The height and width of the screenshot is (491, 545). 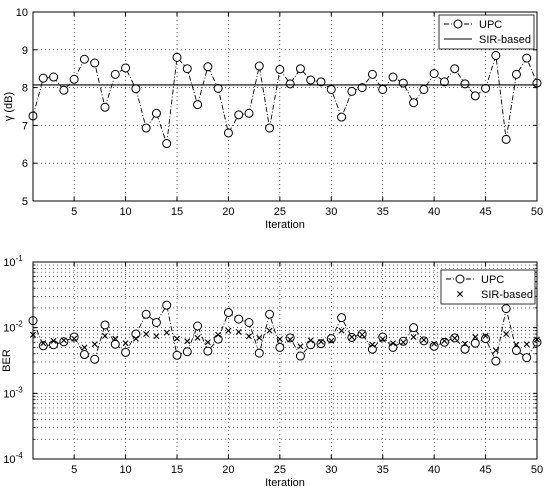 What do you see at coordinates (9, 106) in the screenshot?
I see `y-axis-label: γ (dB)` at bounding box center [9, 106].